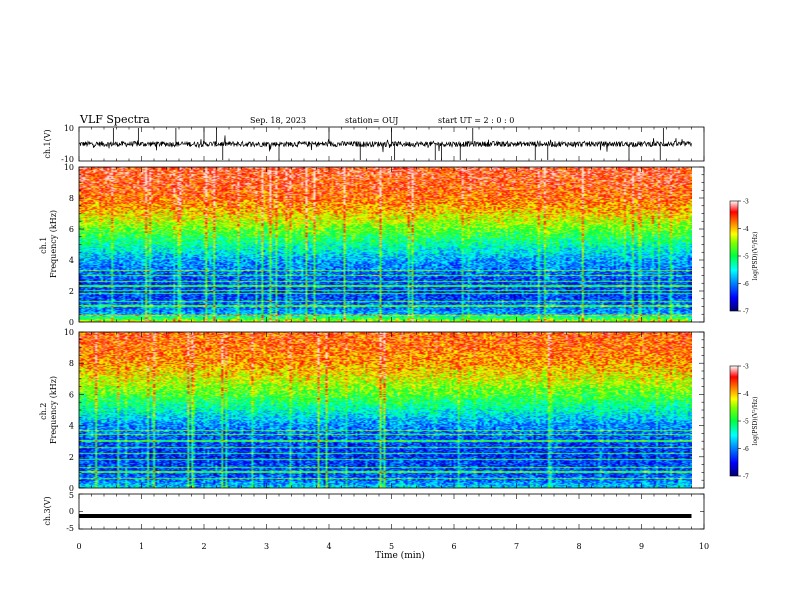 The height and width of the screenshot is (612, 792). Describe the element at coordinates (71, 426) in the screenshot. I see `ch2-frequency-ytick-label: 4` at that location.